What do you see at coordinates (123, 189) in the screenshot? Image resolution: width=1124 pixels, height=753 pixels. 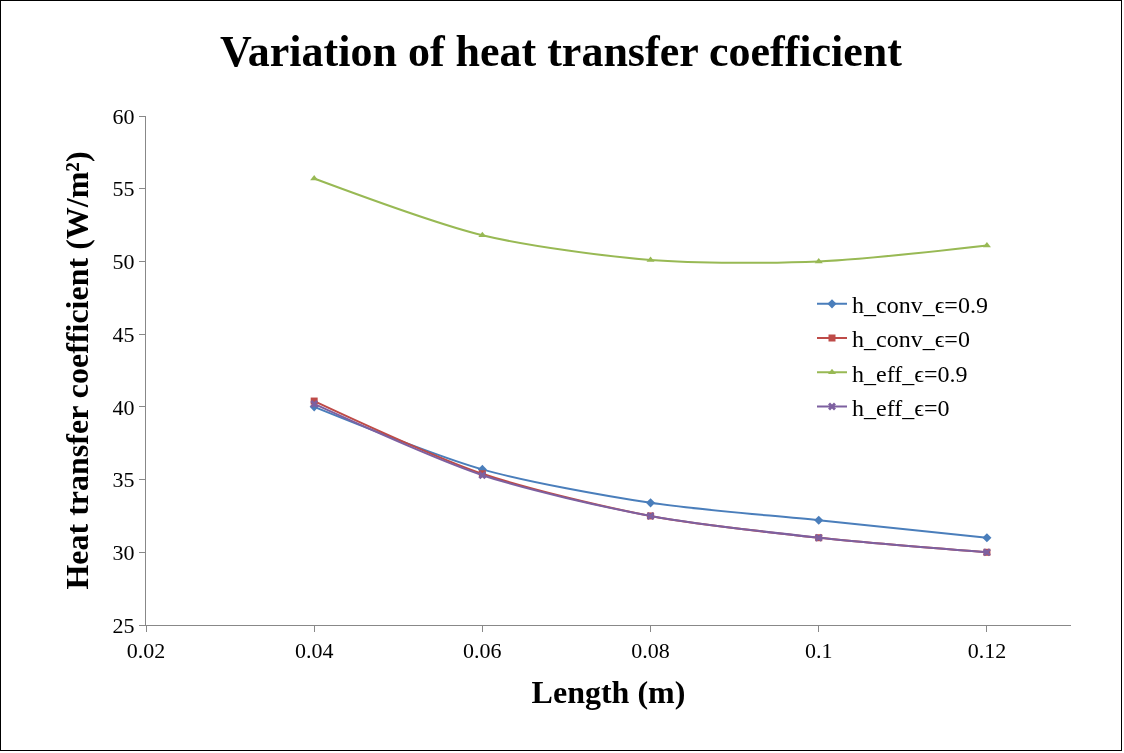 I see `y-tick-label: 55` at bounding box center [123, 189].